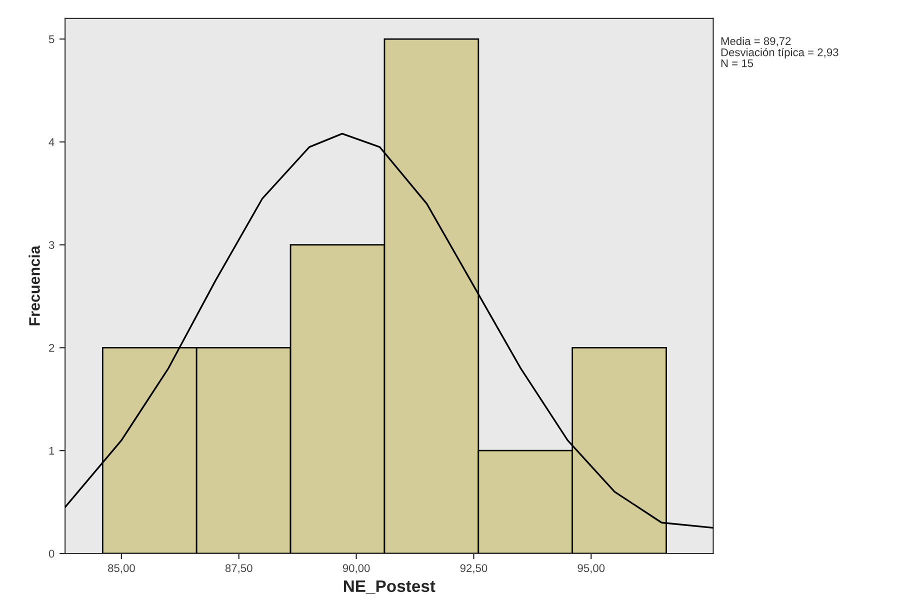  What do you see at coordinates (779, 53) in the screenshot?
I see `text: Desviación típica = 2,93` at bounding box center [779, 53].